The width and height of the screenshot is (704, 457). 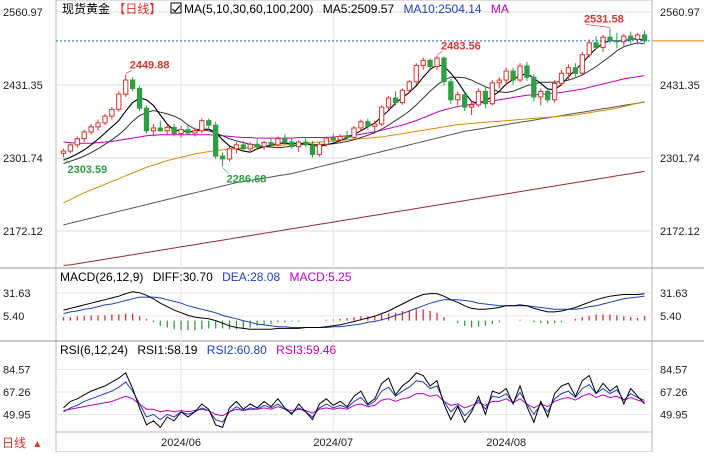 What do you see at coordinates (670, 317) in the screenshot?
I see `y-tick-right-macd-1: 5.40` at bounding box center [670, 317].